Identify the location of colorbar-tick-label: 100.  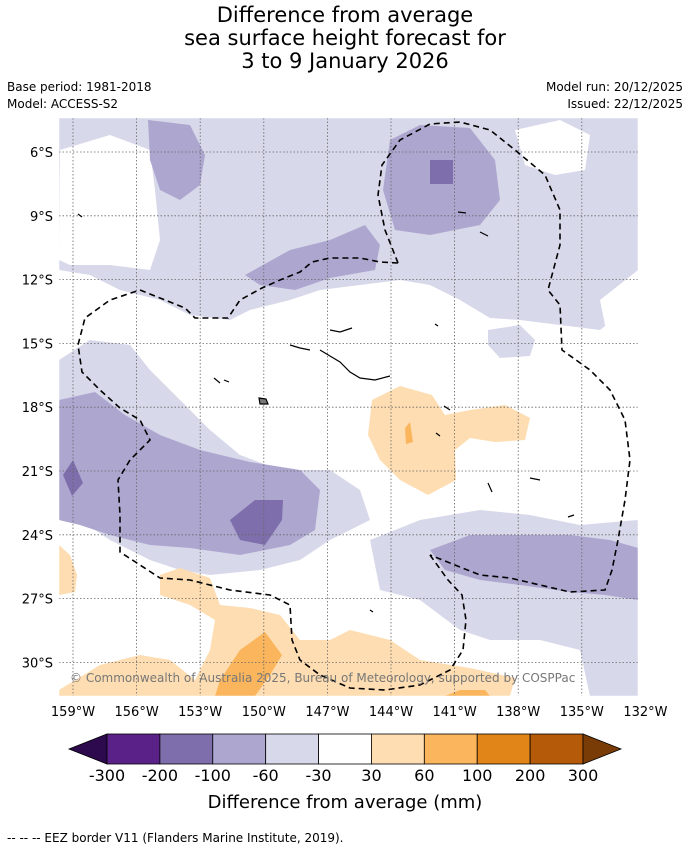
(477, 775).